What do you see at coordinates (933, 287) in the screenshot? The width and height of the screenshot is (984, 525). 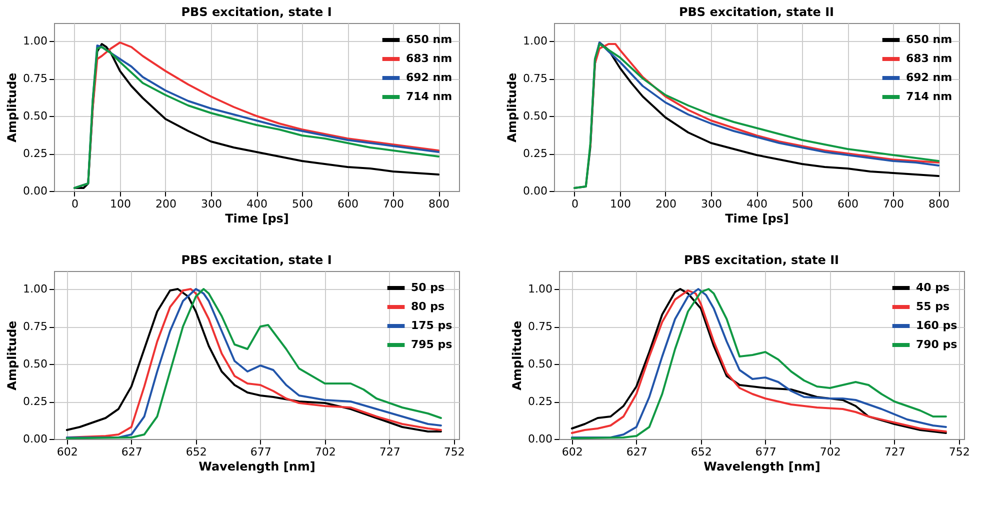 I see `legend-label: 40 ps` at bounding box center [933, 287].